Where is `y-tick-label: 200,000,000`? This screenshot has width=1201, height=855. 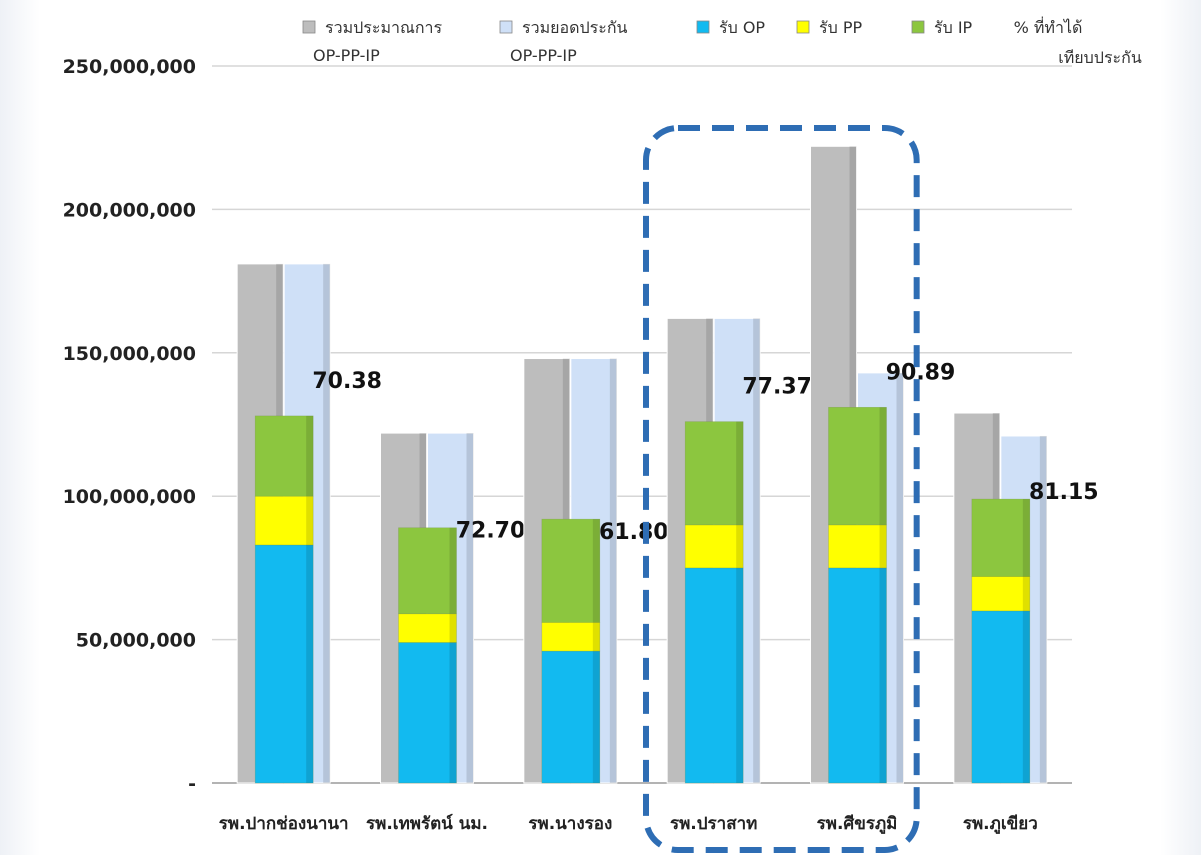 y-tick-label: 200,000,000 is located at coordinates (129, 210).